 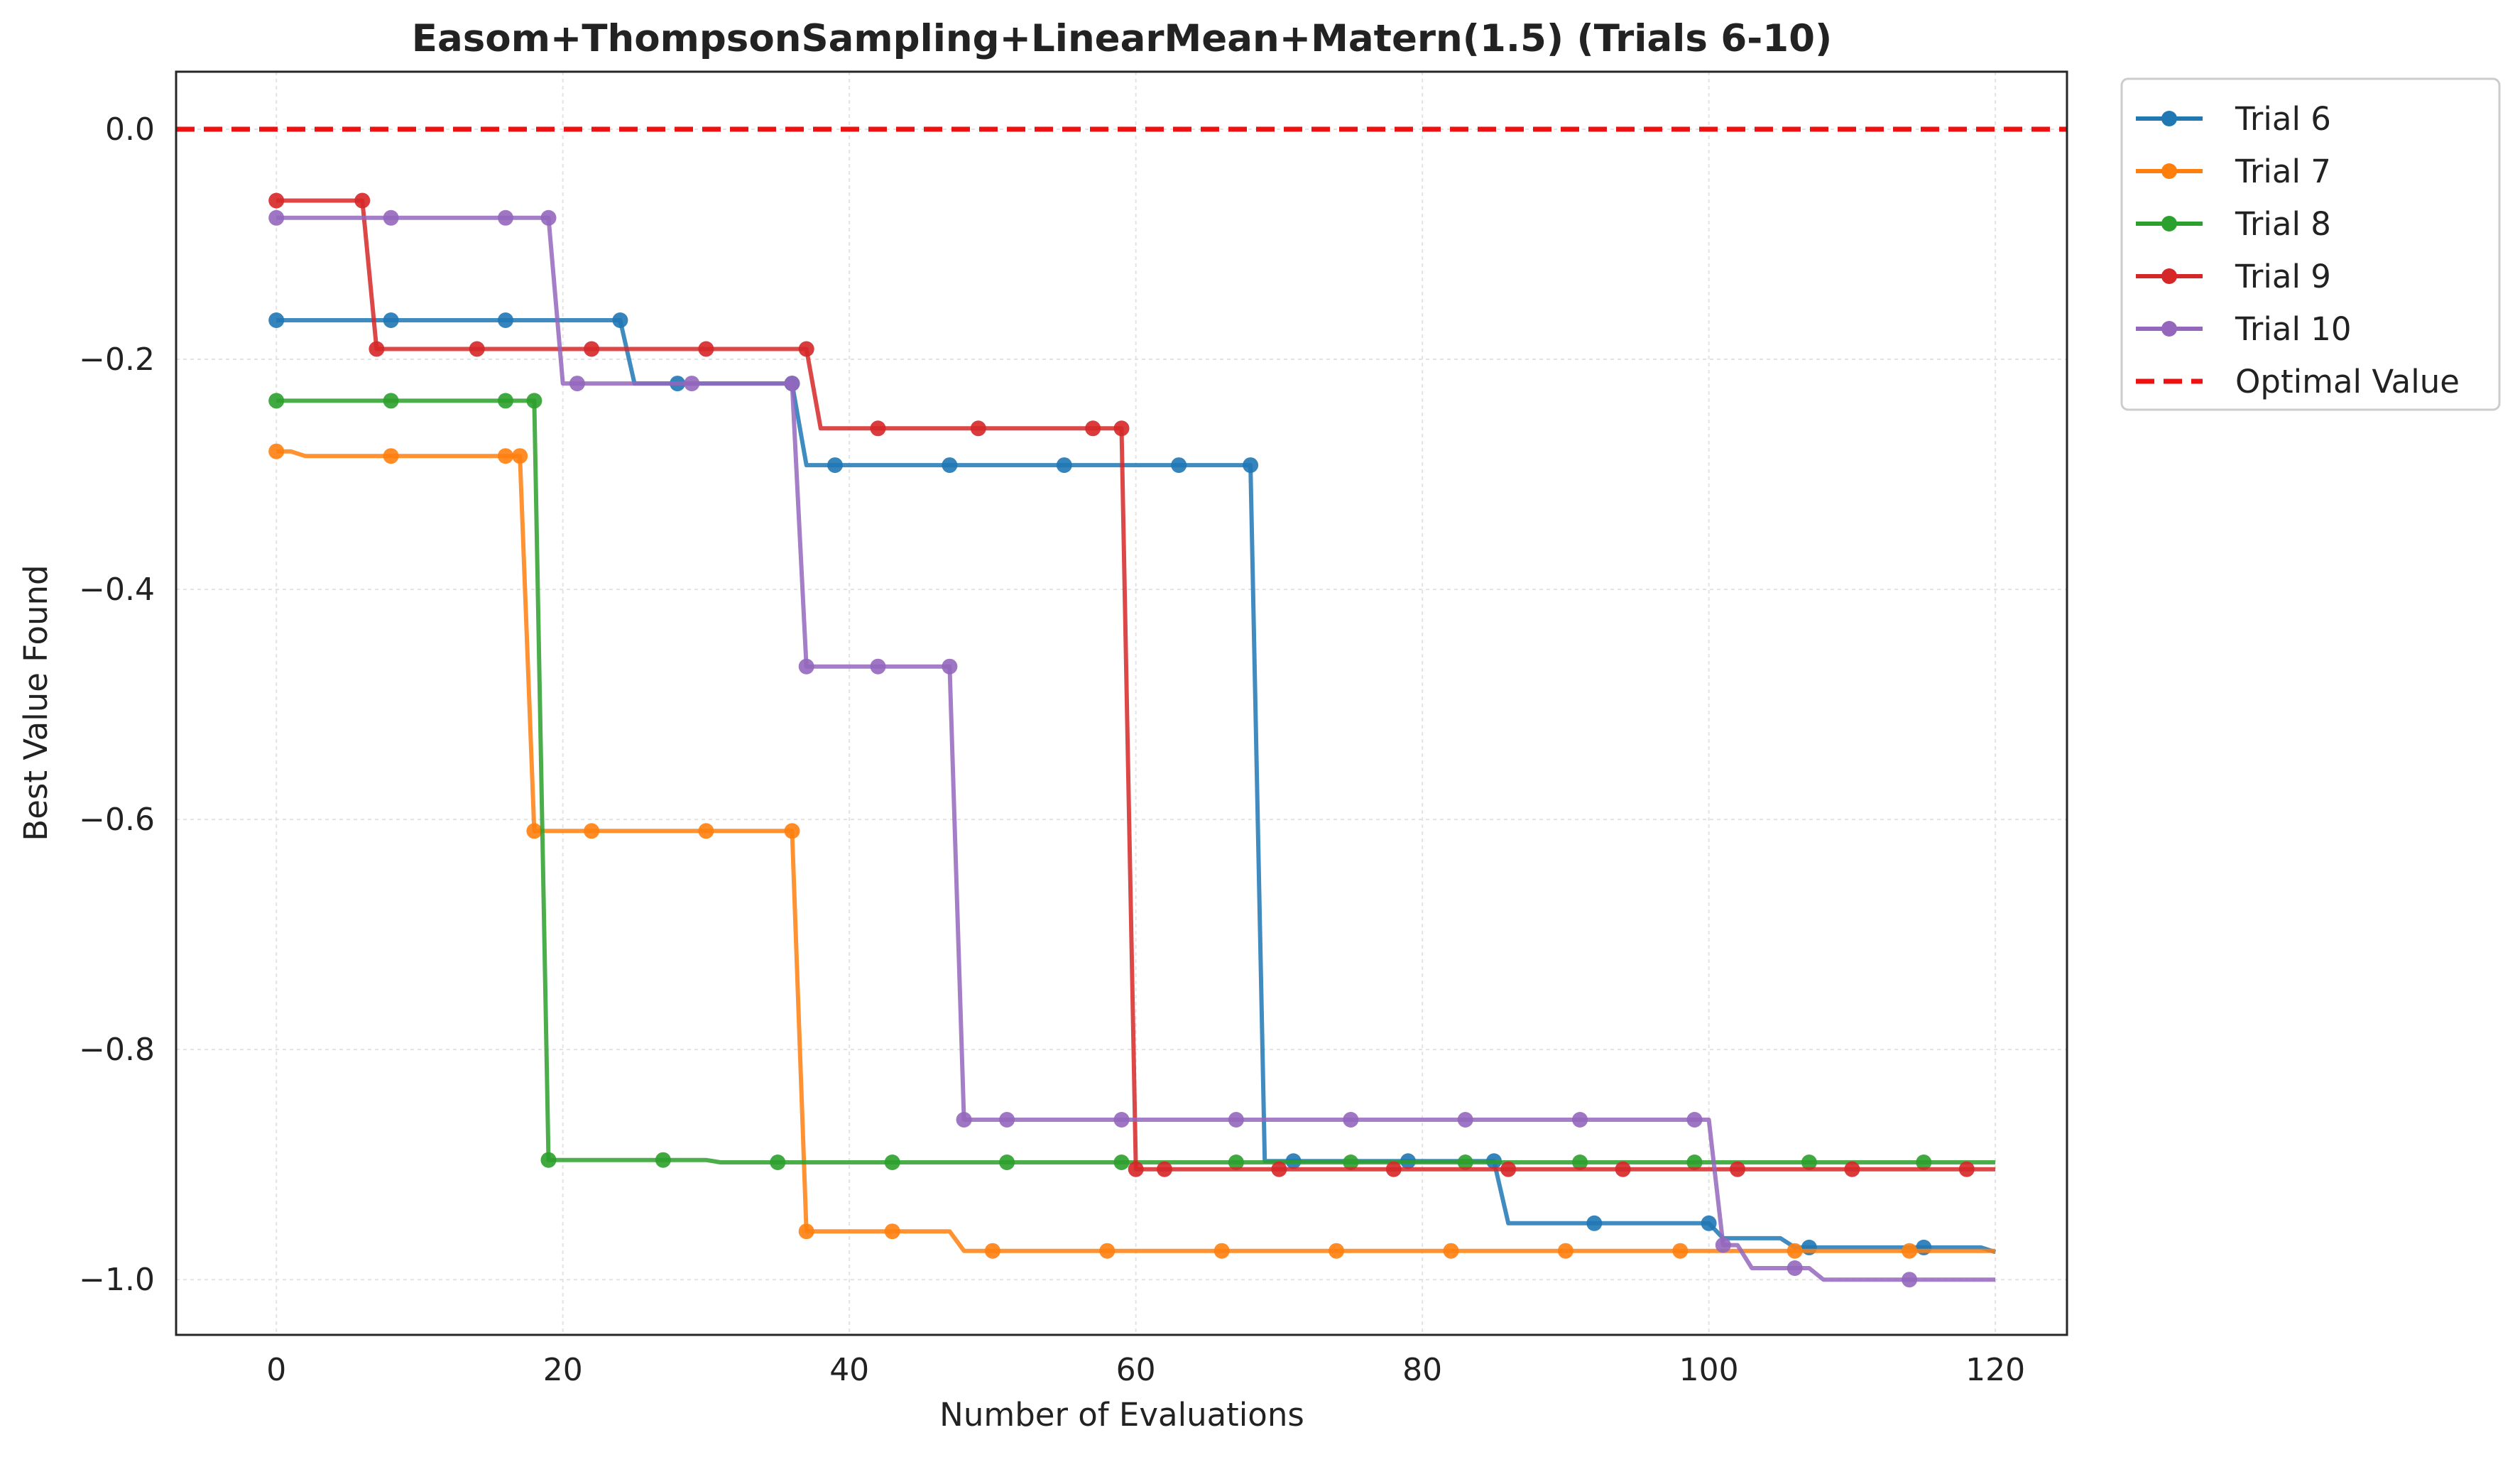 What do you see at coordinates (1422, 1370) in the screenshot?
I see `x-tick-label: 80` at bounding box center [1422, 1370].